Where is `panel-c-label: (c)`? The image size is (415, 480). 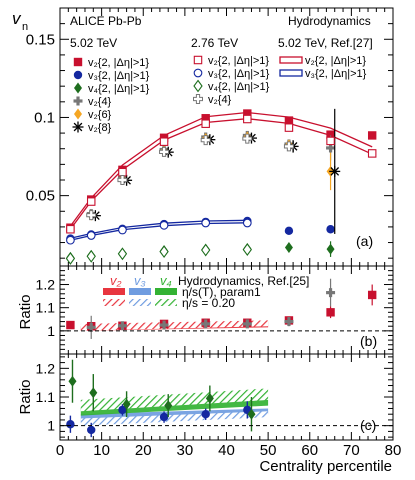
panel-c-label: (c) is located at coordinates (368, 425).